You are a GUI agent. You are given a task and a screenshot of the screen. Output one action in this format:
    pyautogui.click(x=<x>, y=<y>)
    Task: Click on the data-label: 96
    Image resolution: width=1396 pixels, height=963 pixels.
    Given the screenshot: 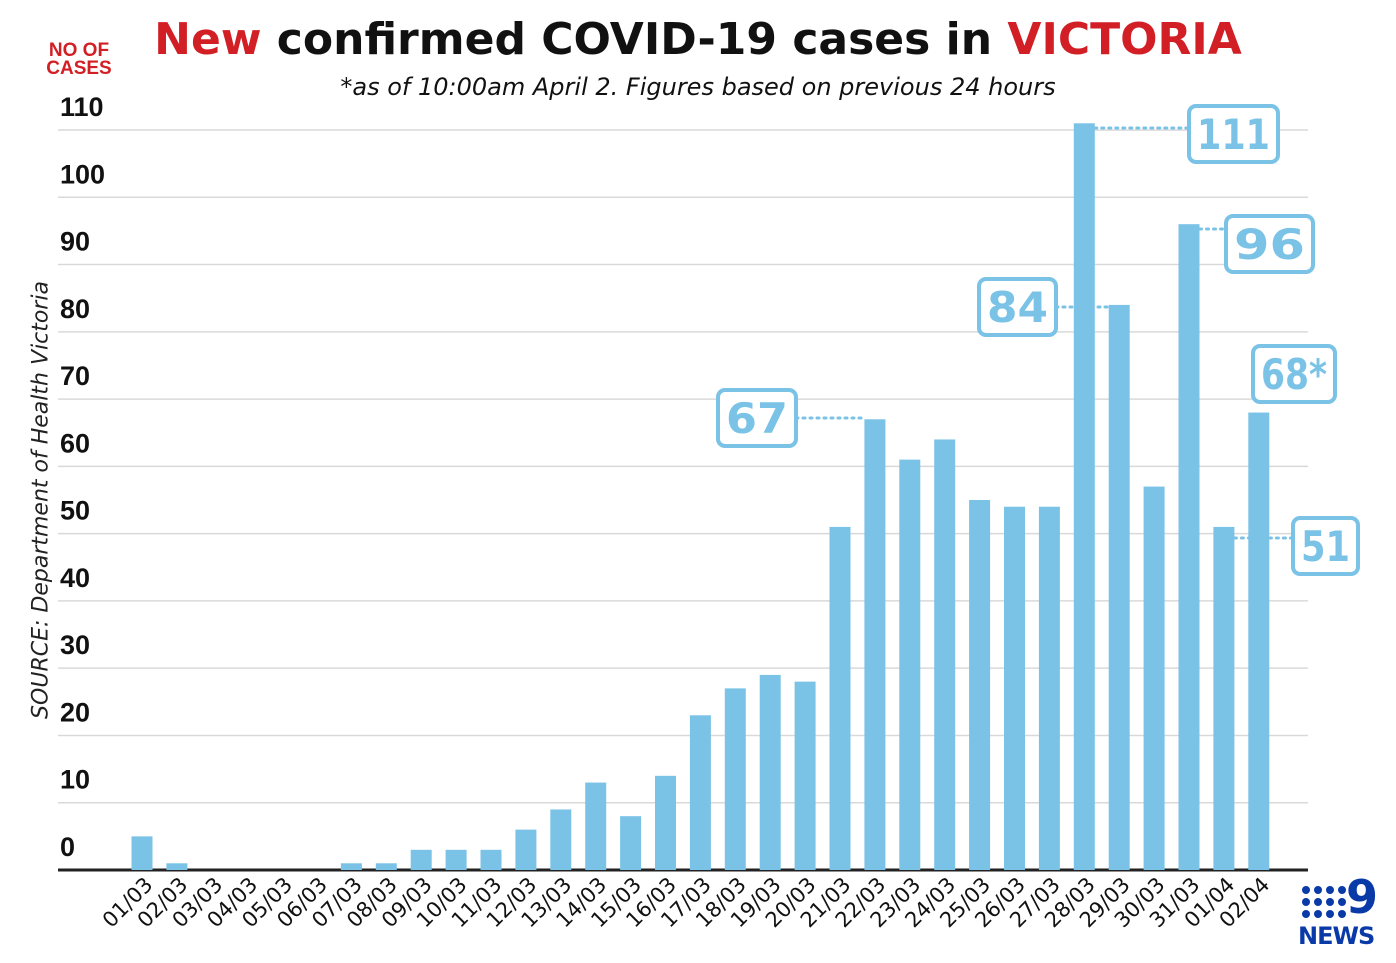 What is the action you would take?
    pyautogui.click(x=1269, y=244)
    